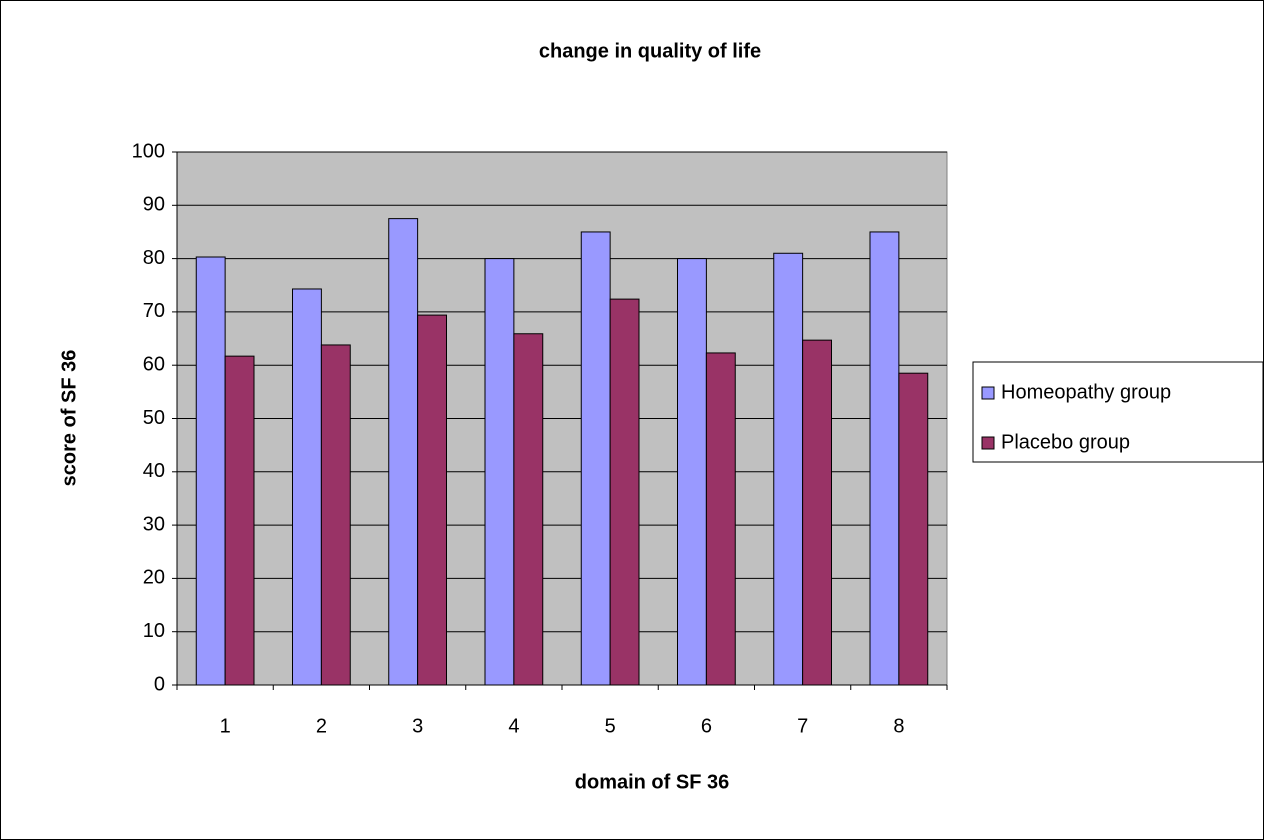  I want to click on x-axis-label: domain of SF 36, so click(652, 782).